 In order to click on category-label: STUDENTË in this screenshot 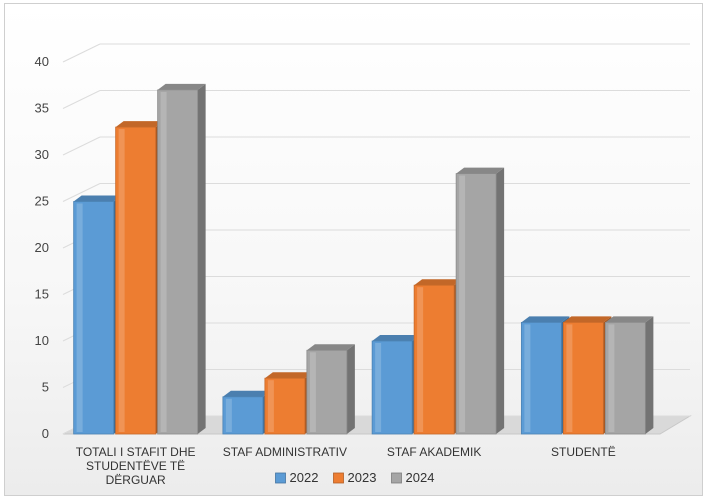, I will do `click(583, 452)`.